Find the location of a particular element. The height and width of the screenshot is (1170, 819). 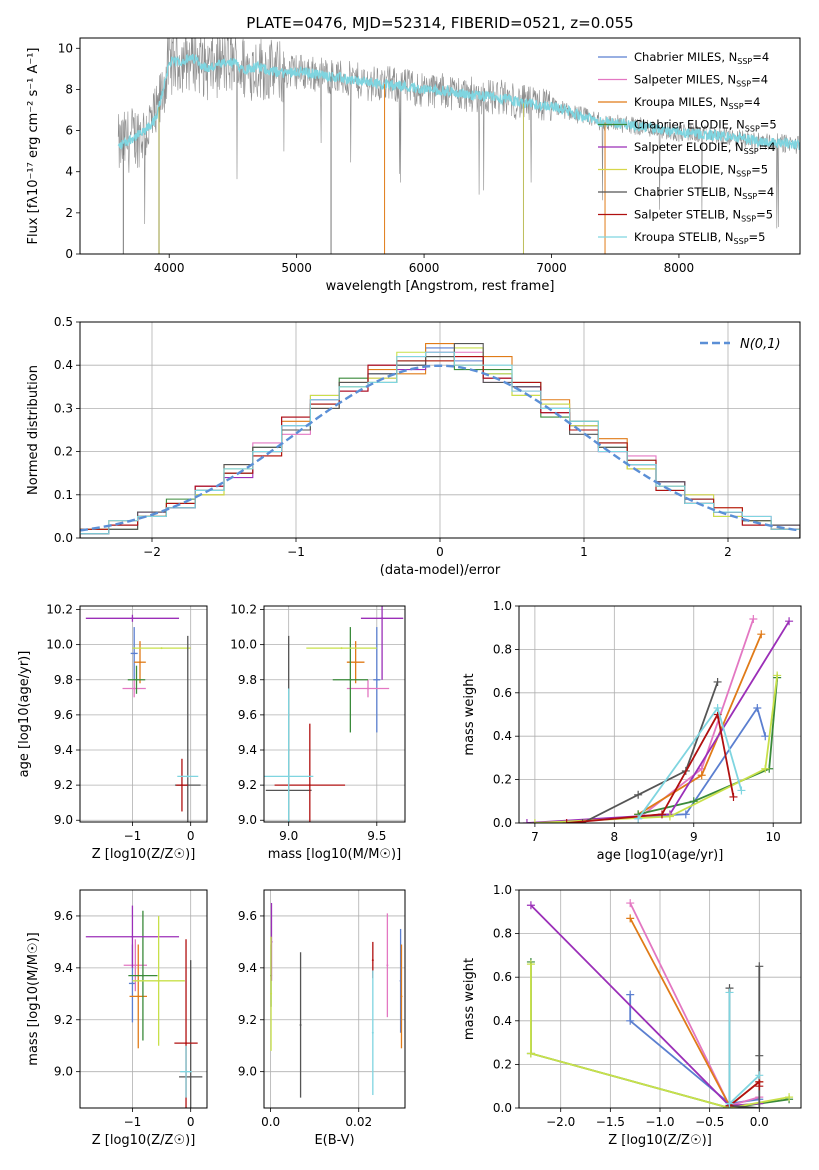

x-tick-label: 8 is located at coordinates (615, 837).